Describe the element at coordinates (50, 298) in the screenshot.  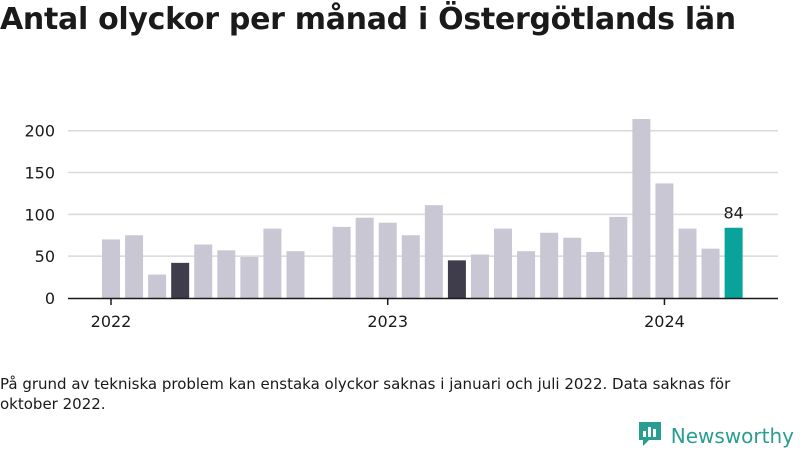
I see `y-tick-label: 0` at that location.